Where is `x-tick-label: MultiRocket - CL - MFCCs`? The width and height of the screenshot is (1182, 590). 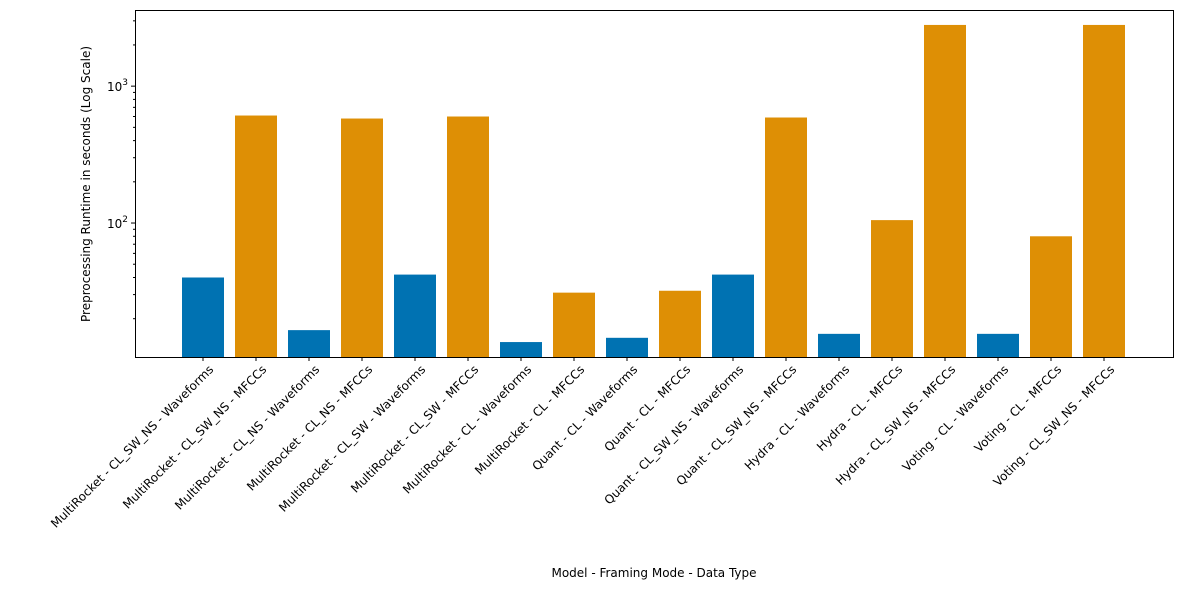
x-tick-label: MultiRocket - CL - MFCCs is located at coordinates (529, 419).